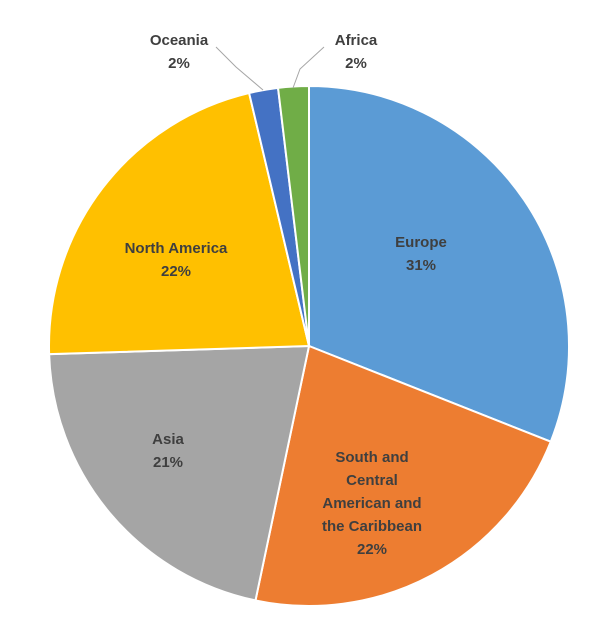 This screenshot has height=631, width=615. What do you see at coordinates (356, 52) in the screenshot?
I see `slice-label-africa: Africa 2%` at bounding box center [356, 52].